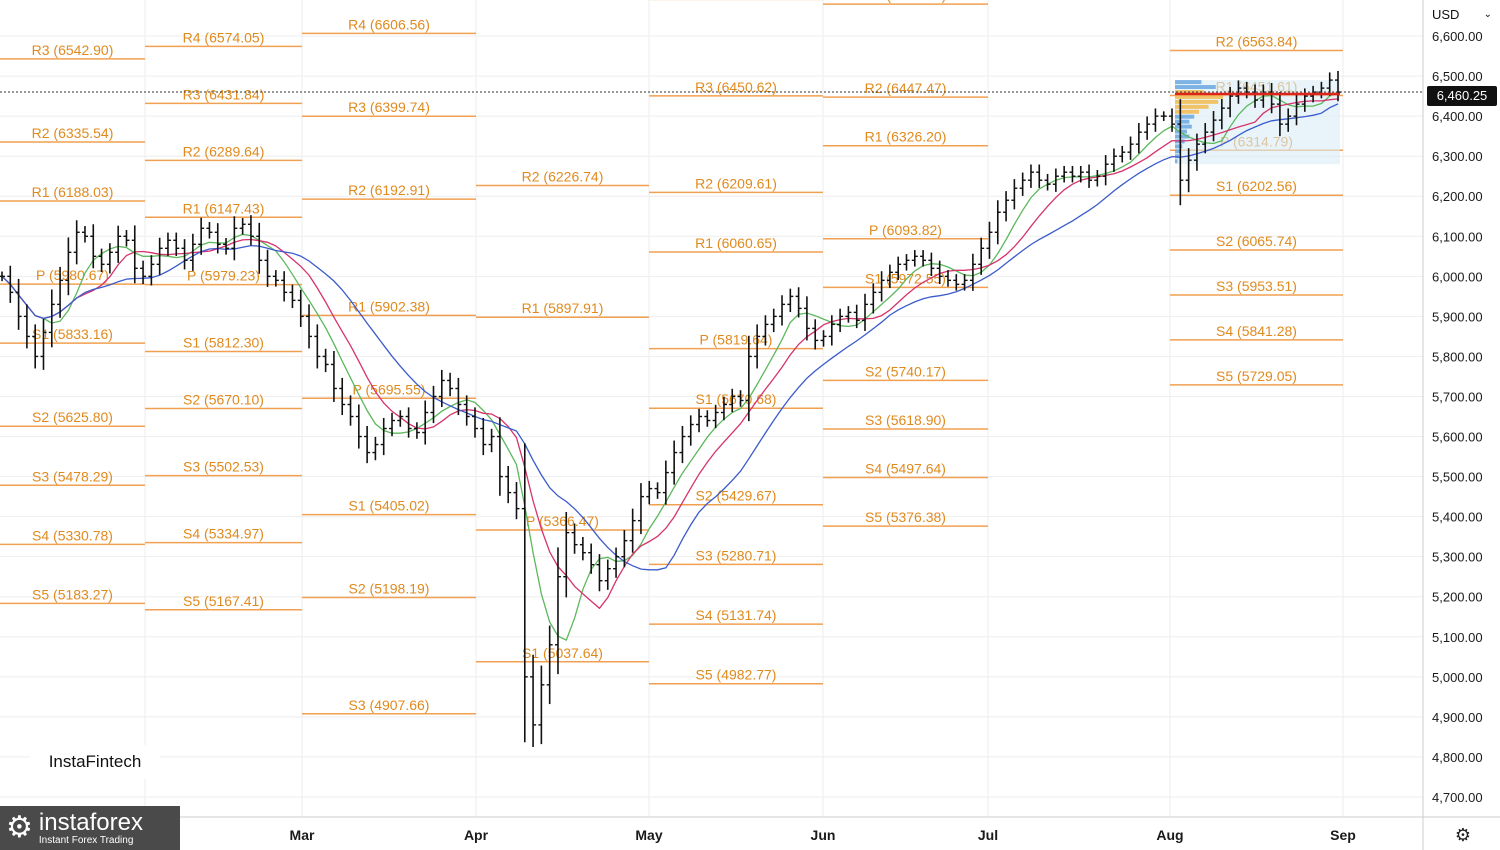 The image size is (1500, 850). Describe the element at coordinates (648, 835) in the screenshot. I see `x-tick-label: May` at that location.